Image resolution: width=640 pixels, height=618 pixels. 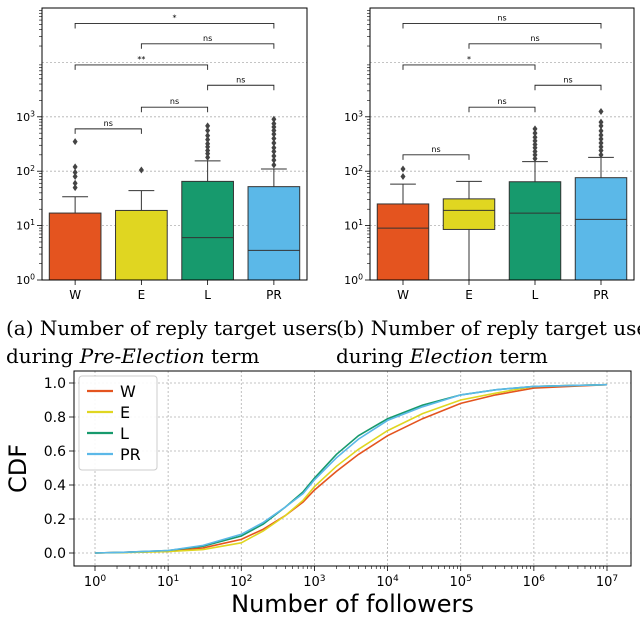 What do you see at coordinates (130, 454) in the screenshot?
I see `legend-label-PR: PR` at bounding box center [130, 454].